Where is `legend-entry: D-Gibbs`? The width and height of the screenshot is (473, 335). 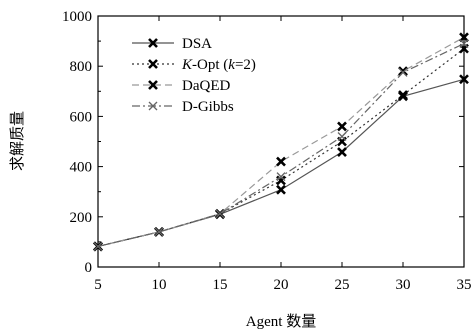
legend-entry: D-Gibbs is located at coordinates (183, 107).